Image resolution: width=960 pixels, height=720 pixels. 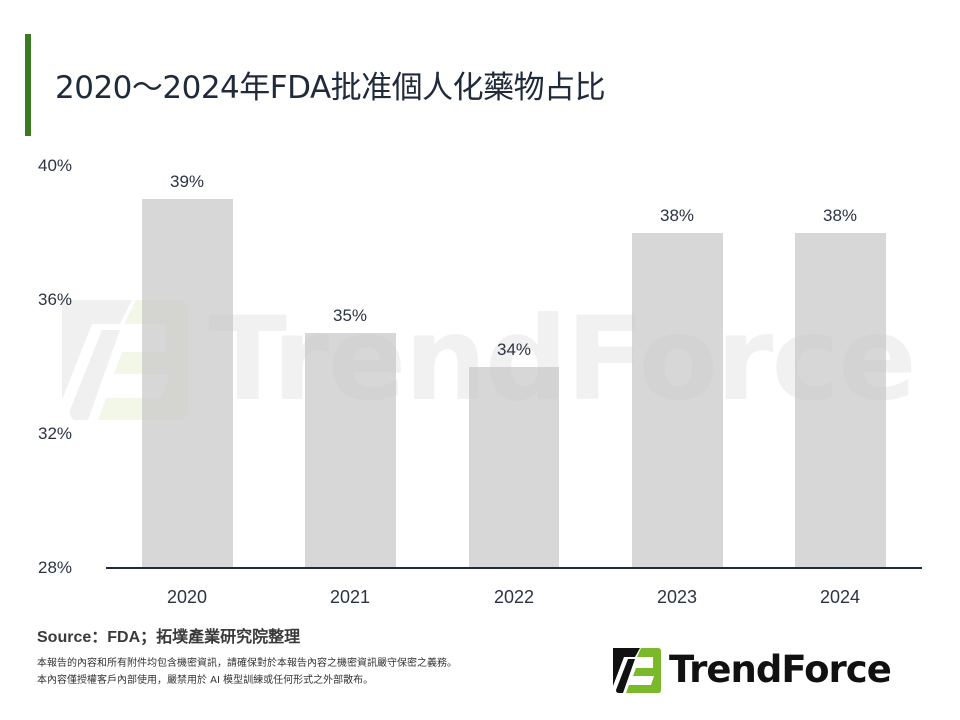 What do you see at coordinates (637, 670) in the screenshot?
I see `trendforce-logo-icon` at bounding box center [637, 670].